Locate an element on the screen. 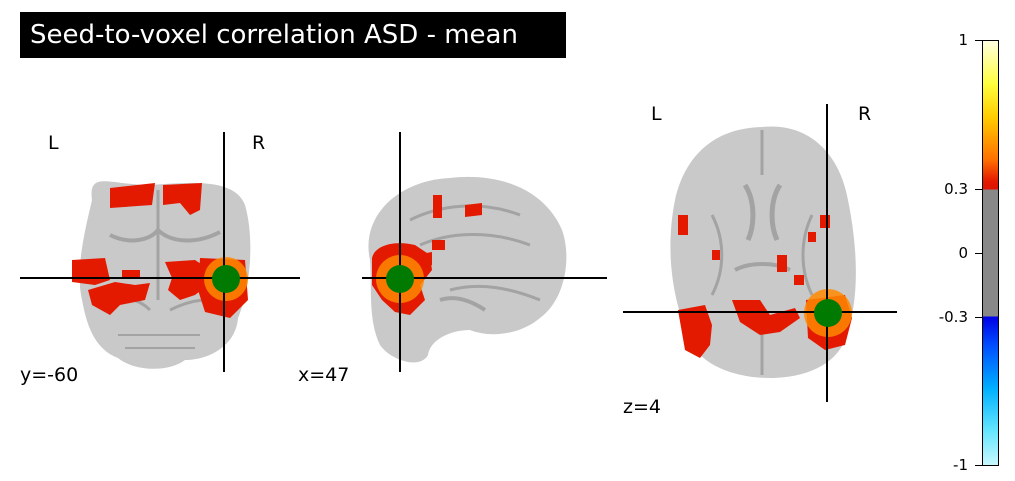  colorbar-tick-min: -1 is located at coordinates (948, 465).